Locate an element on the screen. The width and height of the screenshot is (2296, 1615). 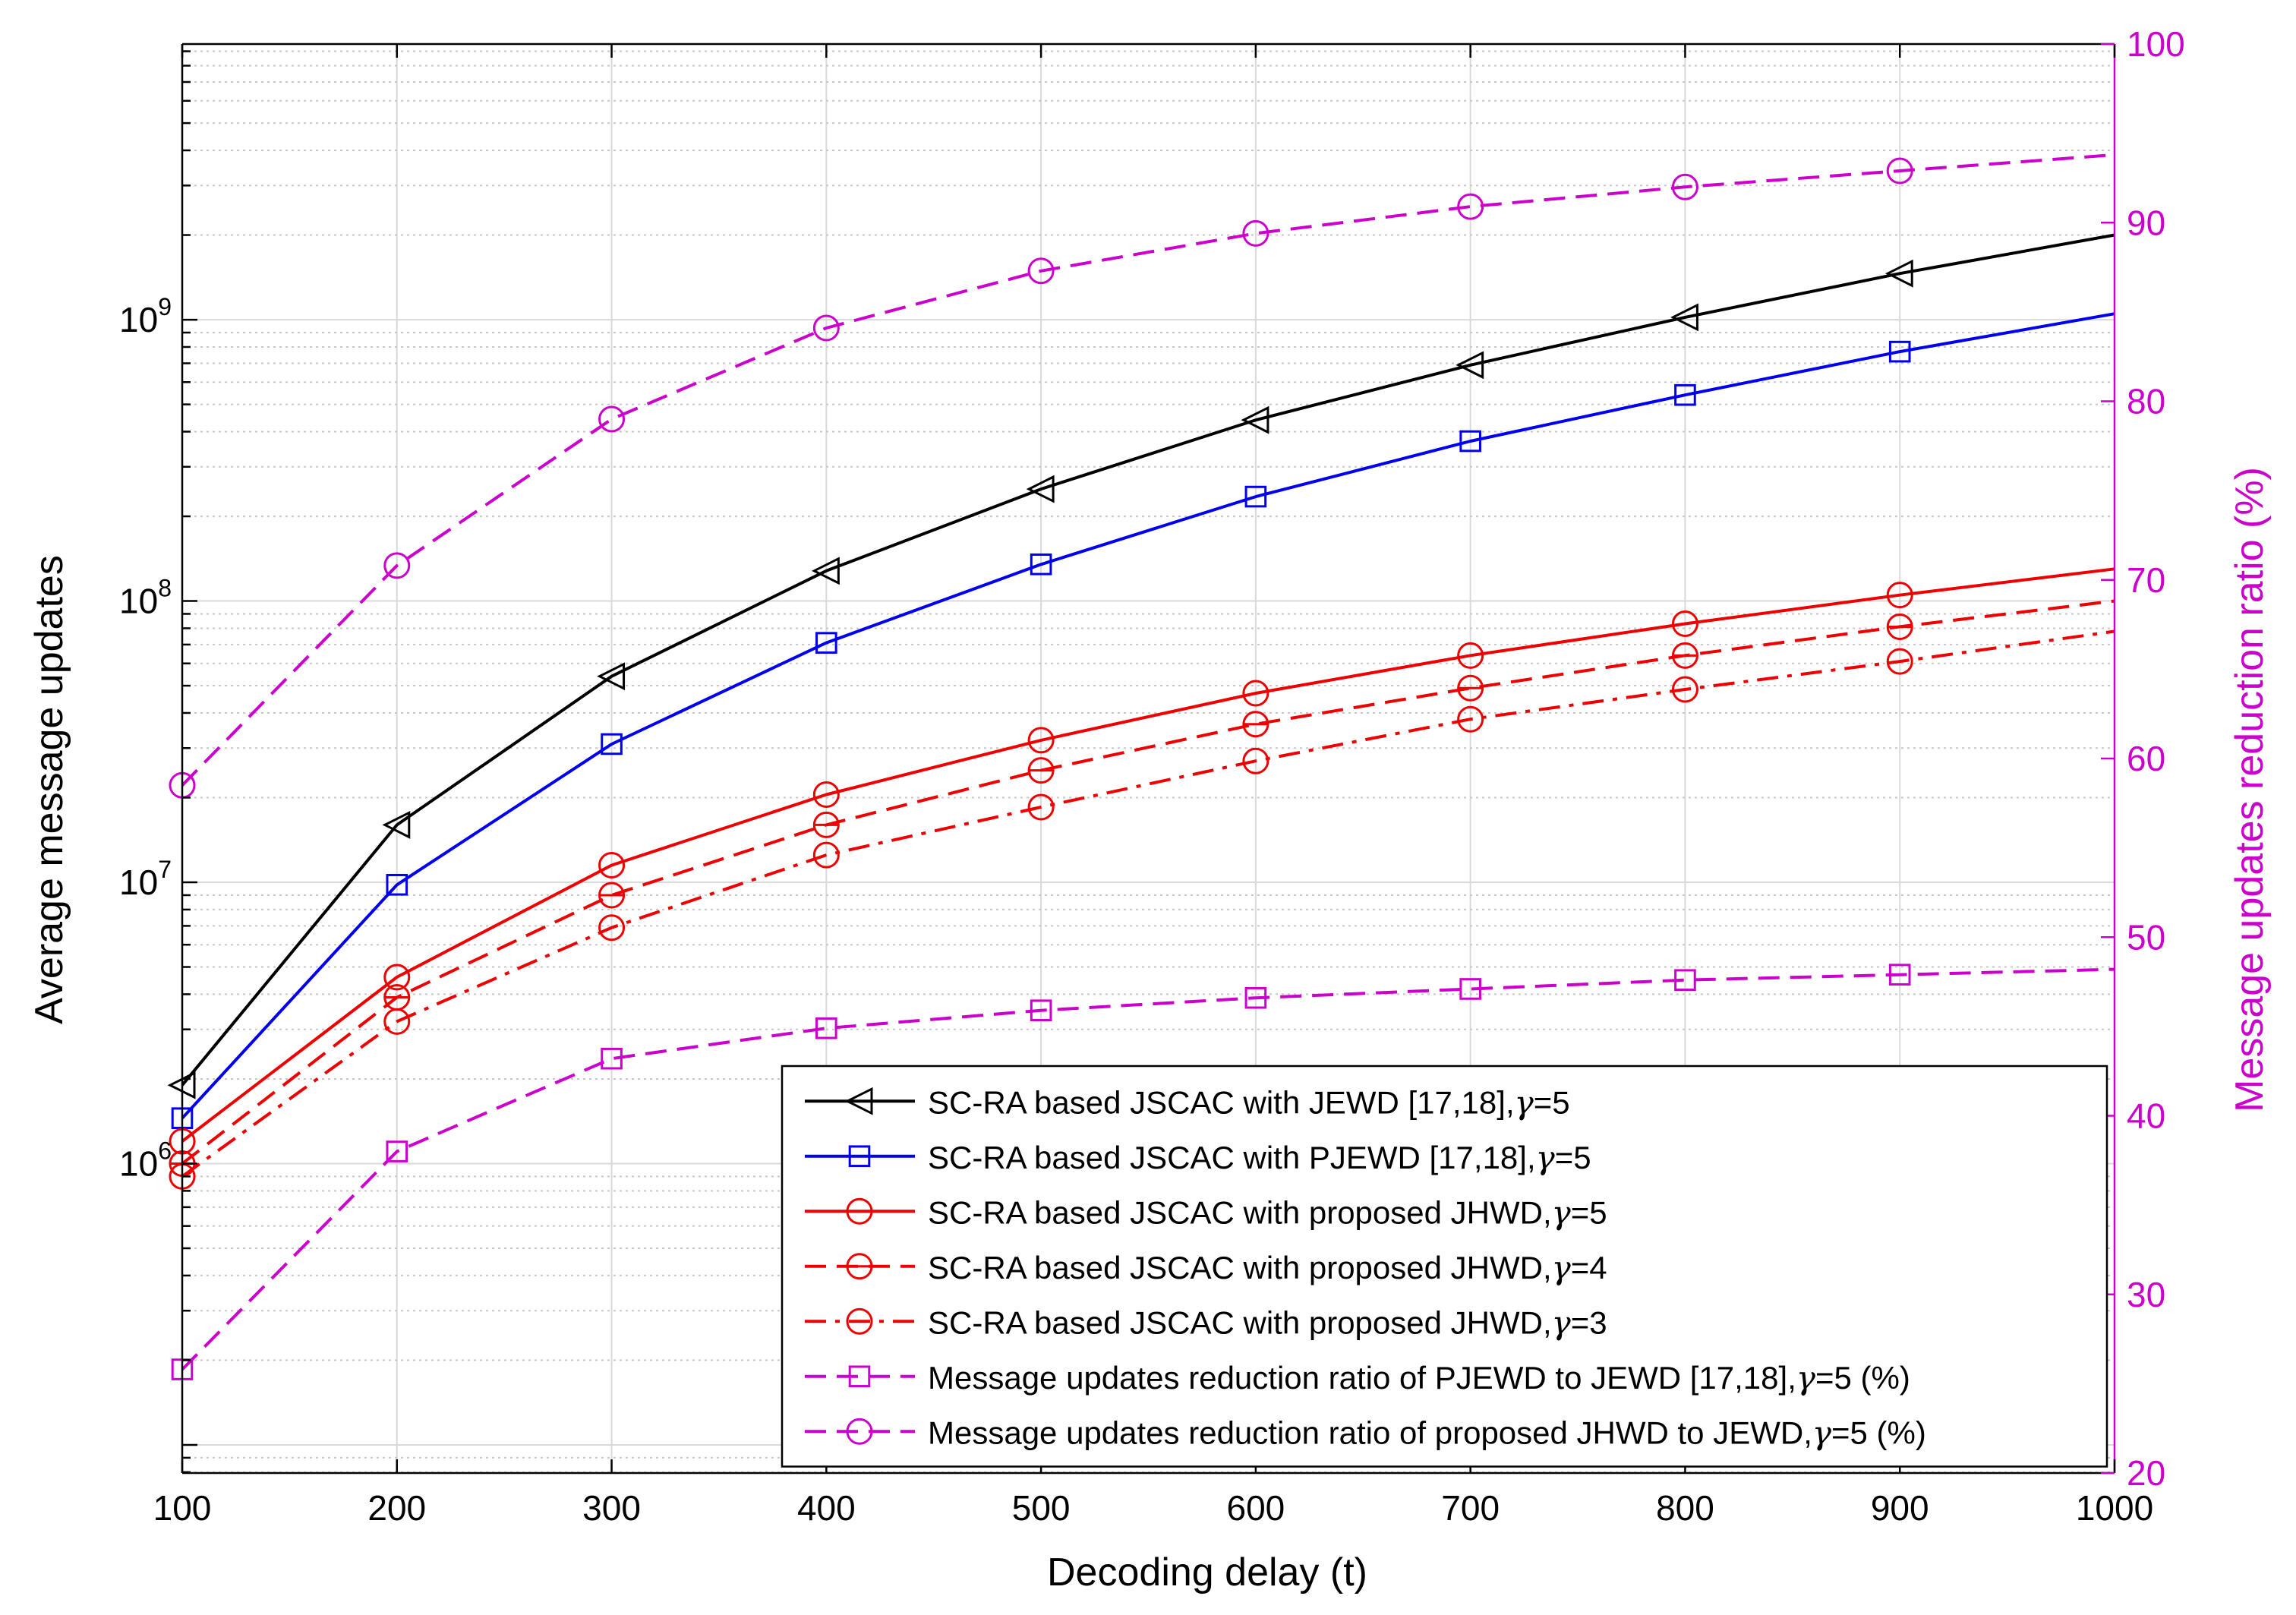
y-tick-label-exp: 7 is located at coordinates (165, 869).